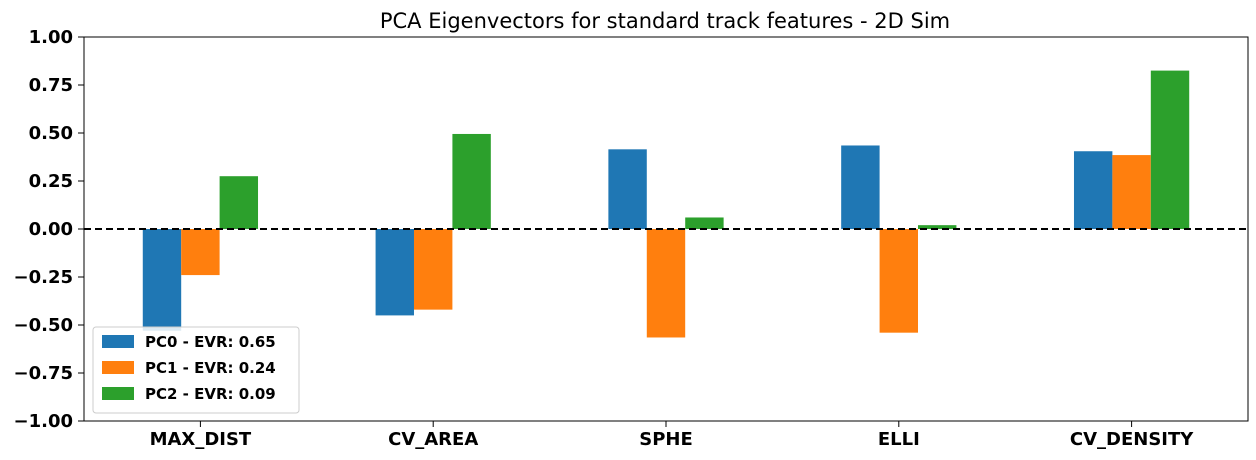 This screenshot has width=1256, height=460. Describe the element at coordinates (239, 202) in the screenshot. I see `bar-max-dist-pc2` at that location.